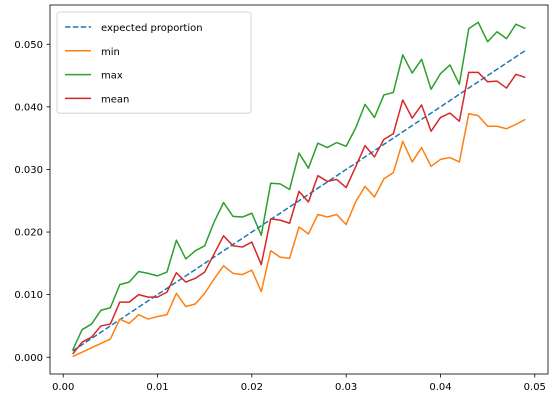 This screenshot has height=413, width=558. I want to click on x-tick-label: 0.04, so click(440, 387).